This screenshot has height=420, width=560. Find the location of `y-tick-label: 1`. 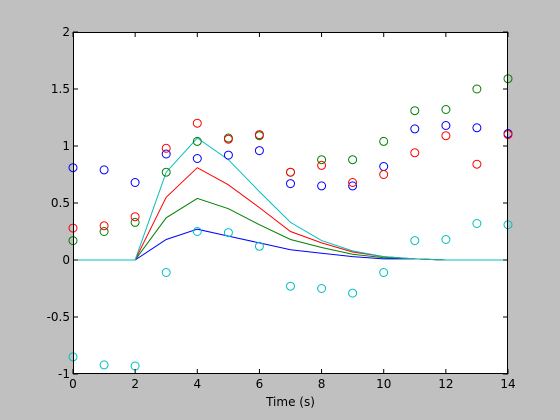

y-tick-label: 1 is located at coordinates (66, 146).